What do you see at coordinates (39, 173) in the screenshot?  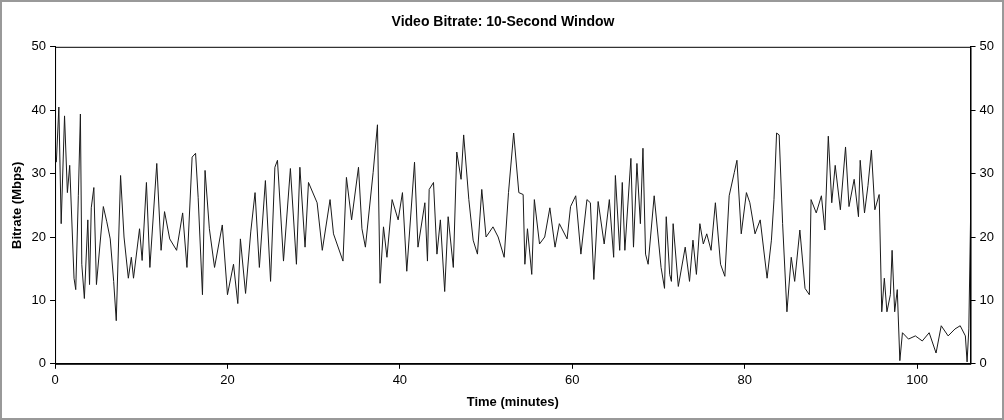 I see `y-tick-label: 30` at bounding box center [39, 173].